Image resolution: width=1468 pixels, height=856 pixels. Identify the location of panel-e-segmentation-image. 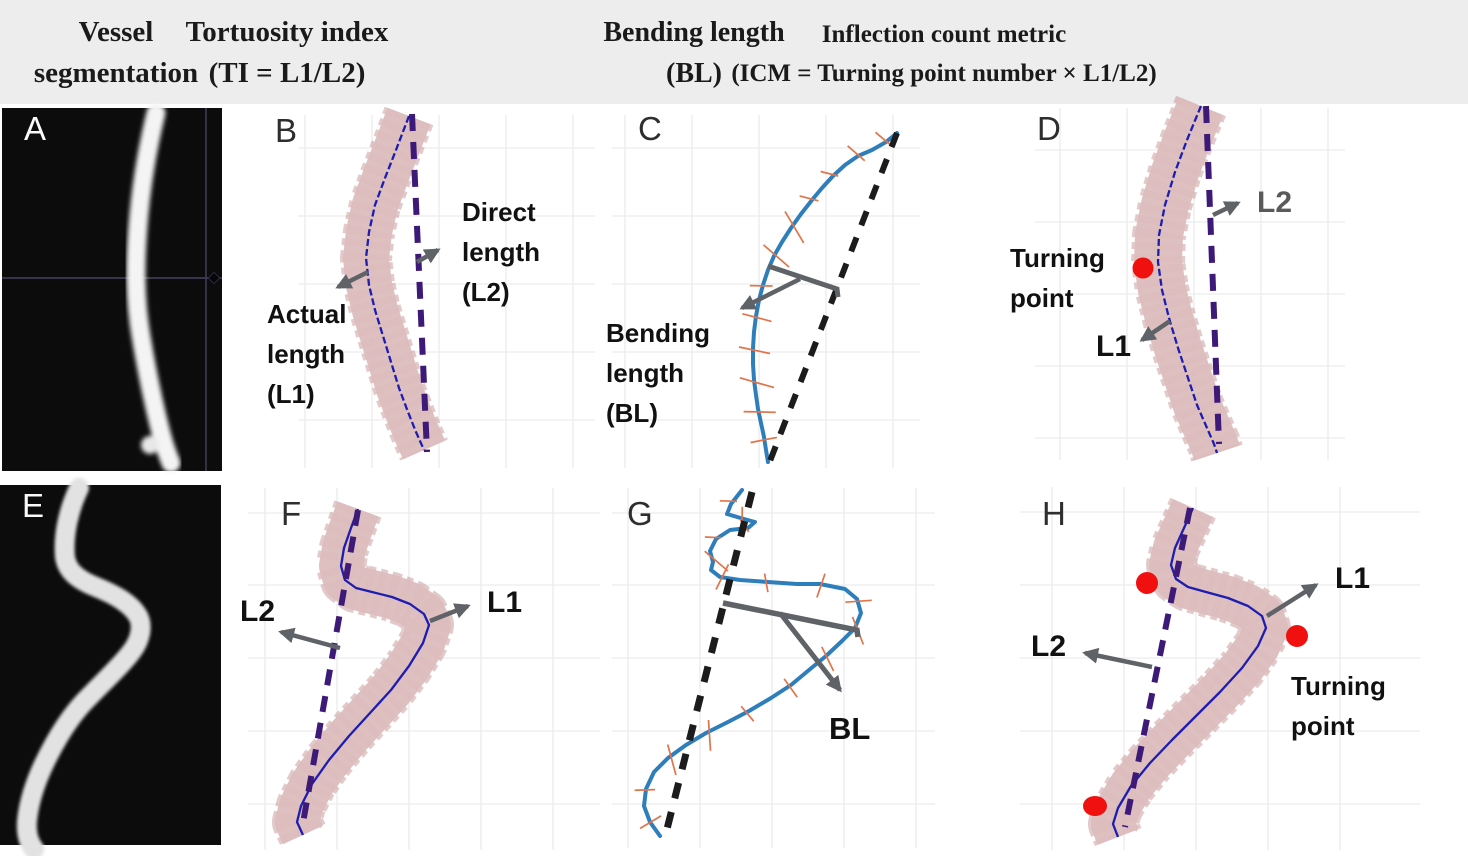
(110, 667).